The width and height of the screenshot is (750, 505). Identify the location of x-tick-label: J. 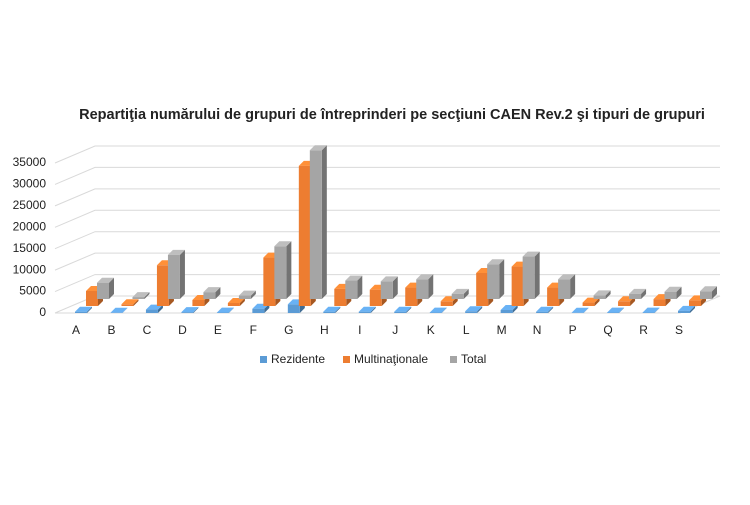
(395, 330).